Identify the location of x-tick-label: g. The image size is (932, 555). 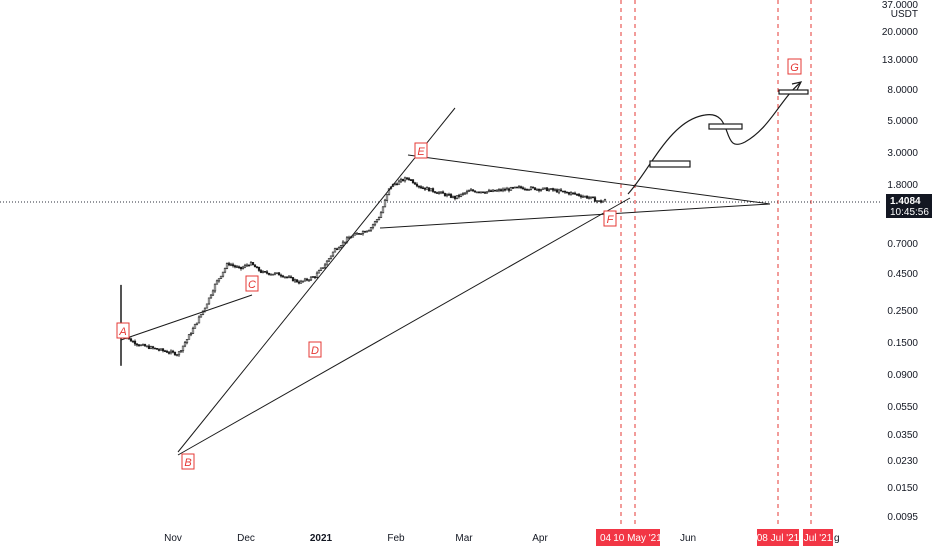
(837, 538).